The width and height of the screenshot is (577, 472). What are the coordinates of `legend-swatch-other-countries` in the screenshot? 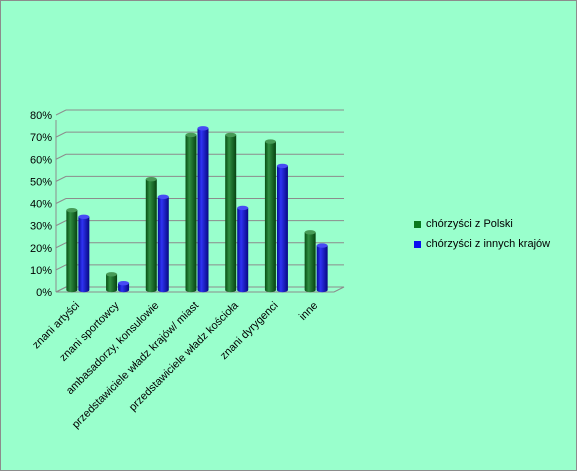 It's located at (417, 244).